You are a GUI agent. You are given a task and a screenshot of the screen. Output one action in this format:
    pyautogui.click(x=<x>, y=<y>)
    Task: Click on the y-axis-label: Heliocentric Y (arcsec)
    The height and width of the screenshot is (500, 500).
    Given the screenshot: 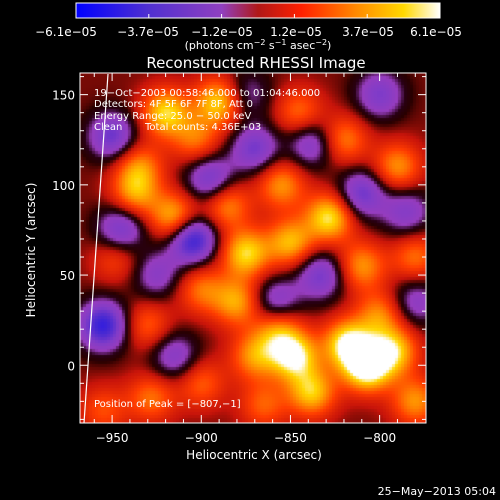 What is the action you would take?
    pyautogui.click(x=31, y=250)
    